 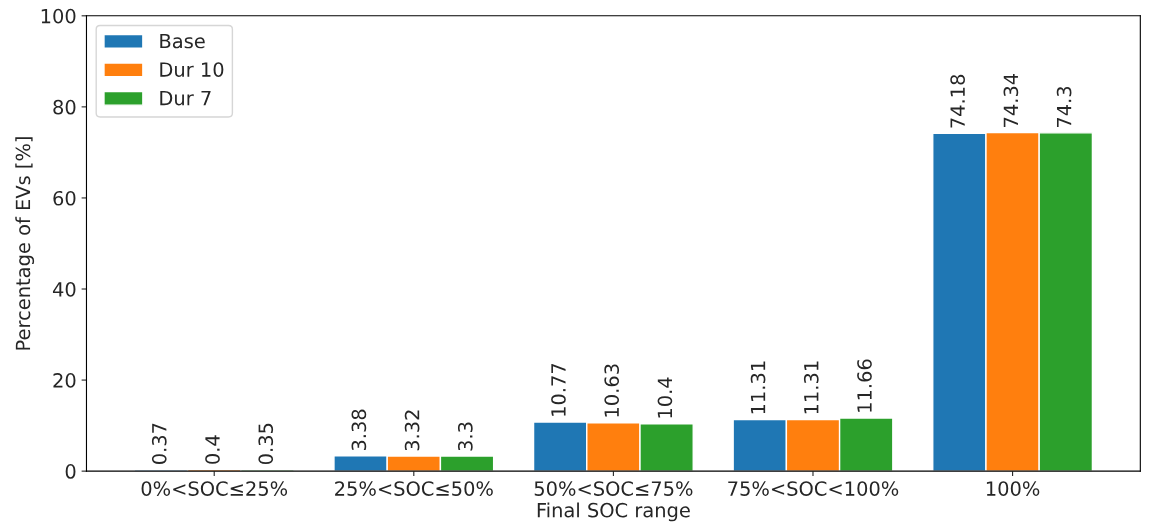 I want to click on data-label: 74.18, so click(x=957, y=101).